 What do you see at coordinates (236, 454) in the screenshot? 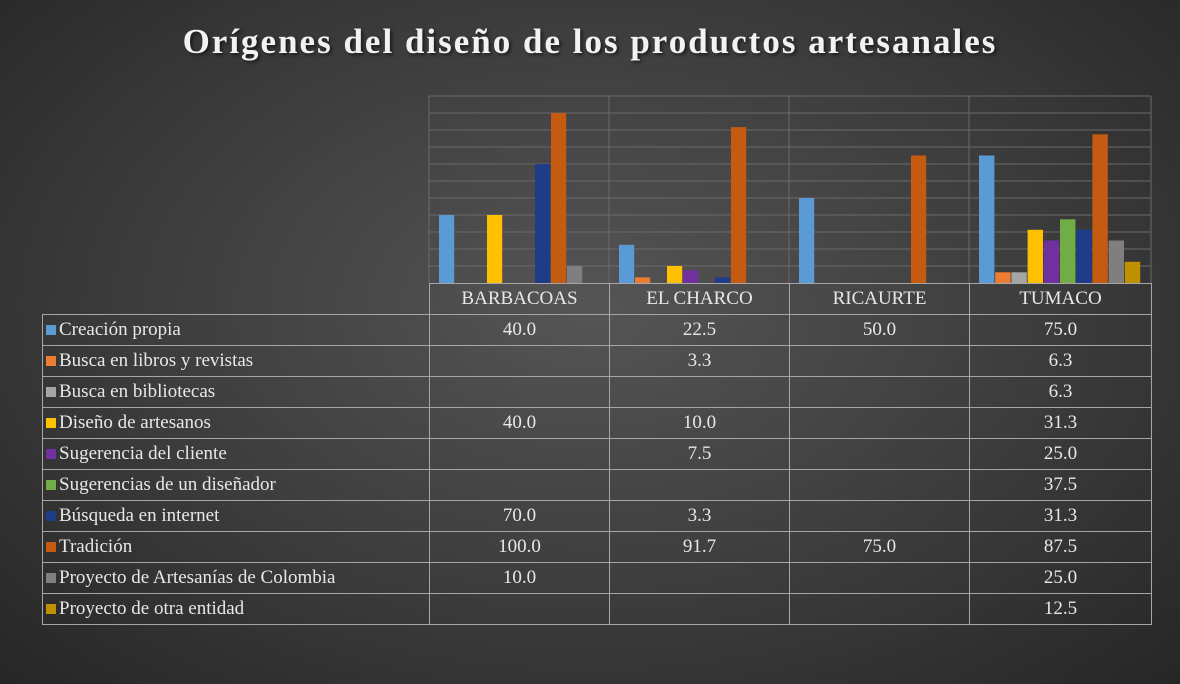
I see `series-legend-cell: Sugerencia del cliente` at bounding box center [236, 454].